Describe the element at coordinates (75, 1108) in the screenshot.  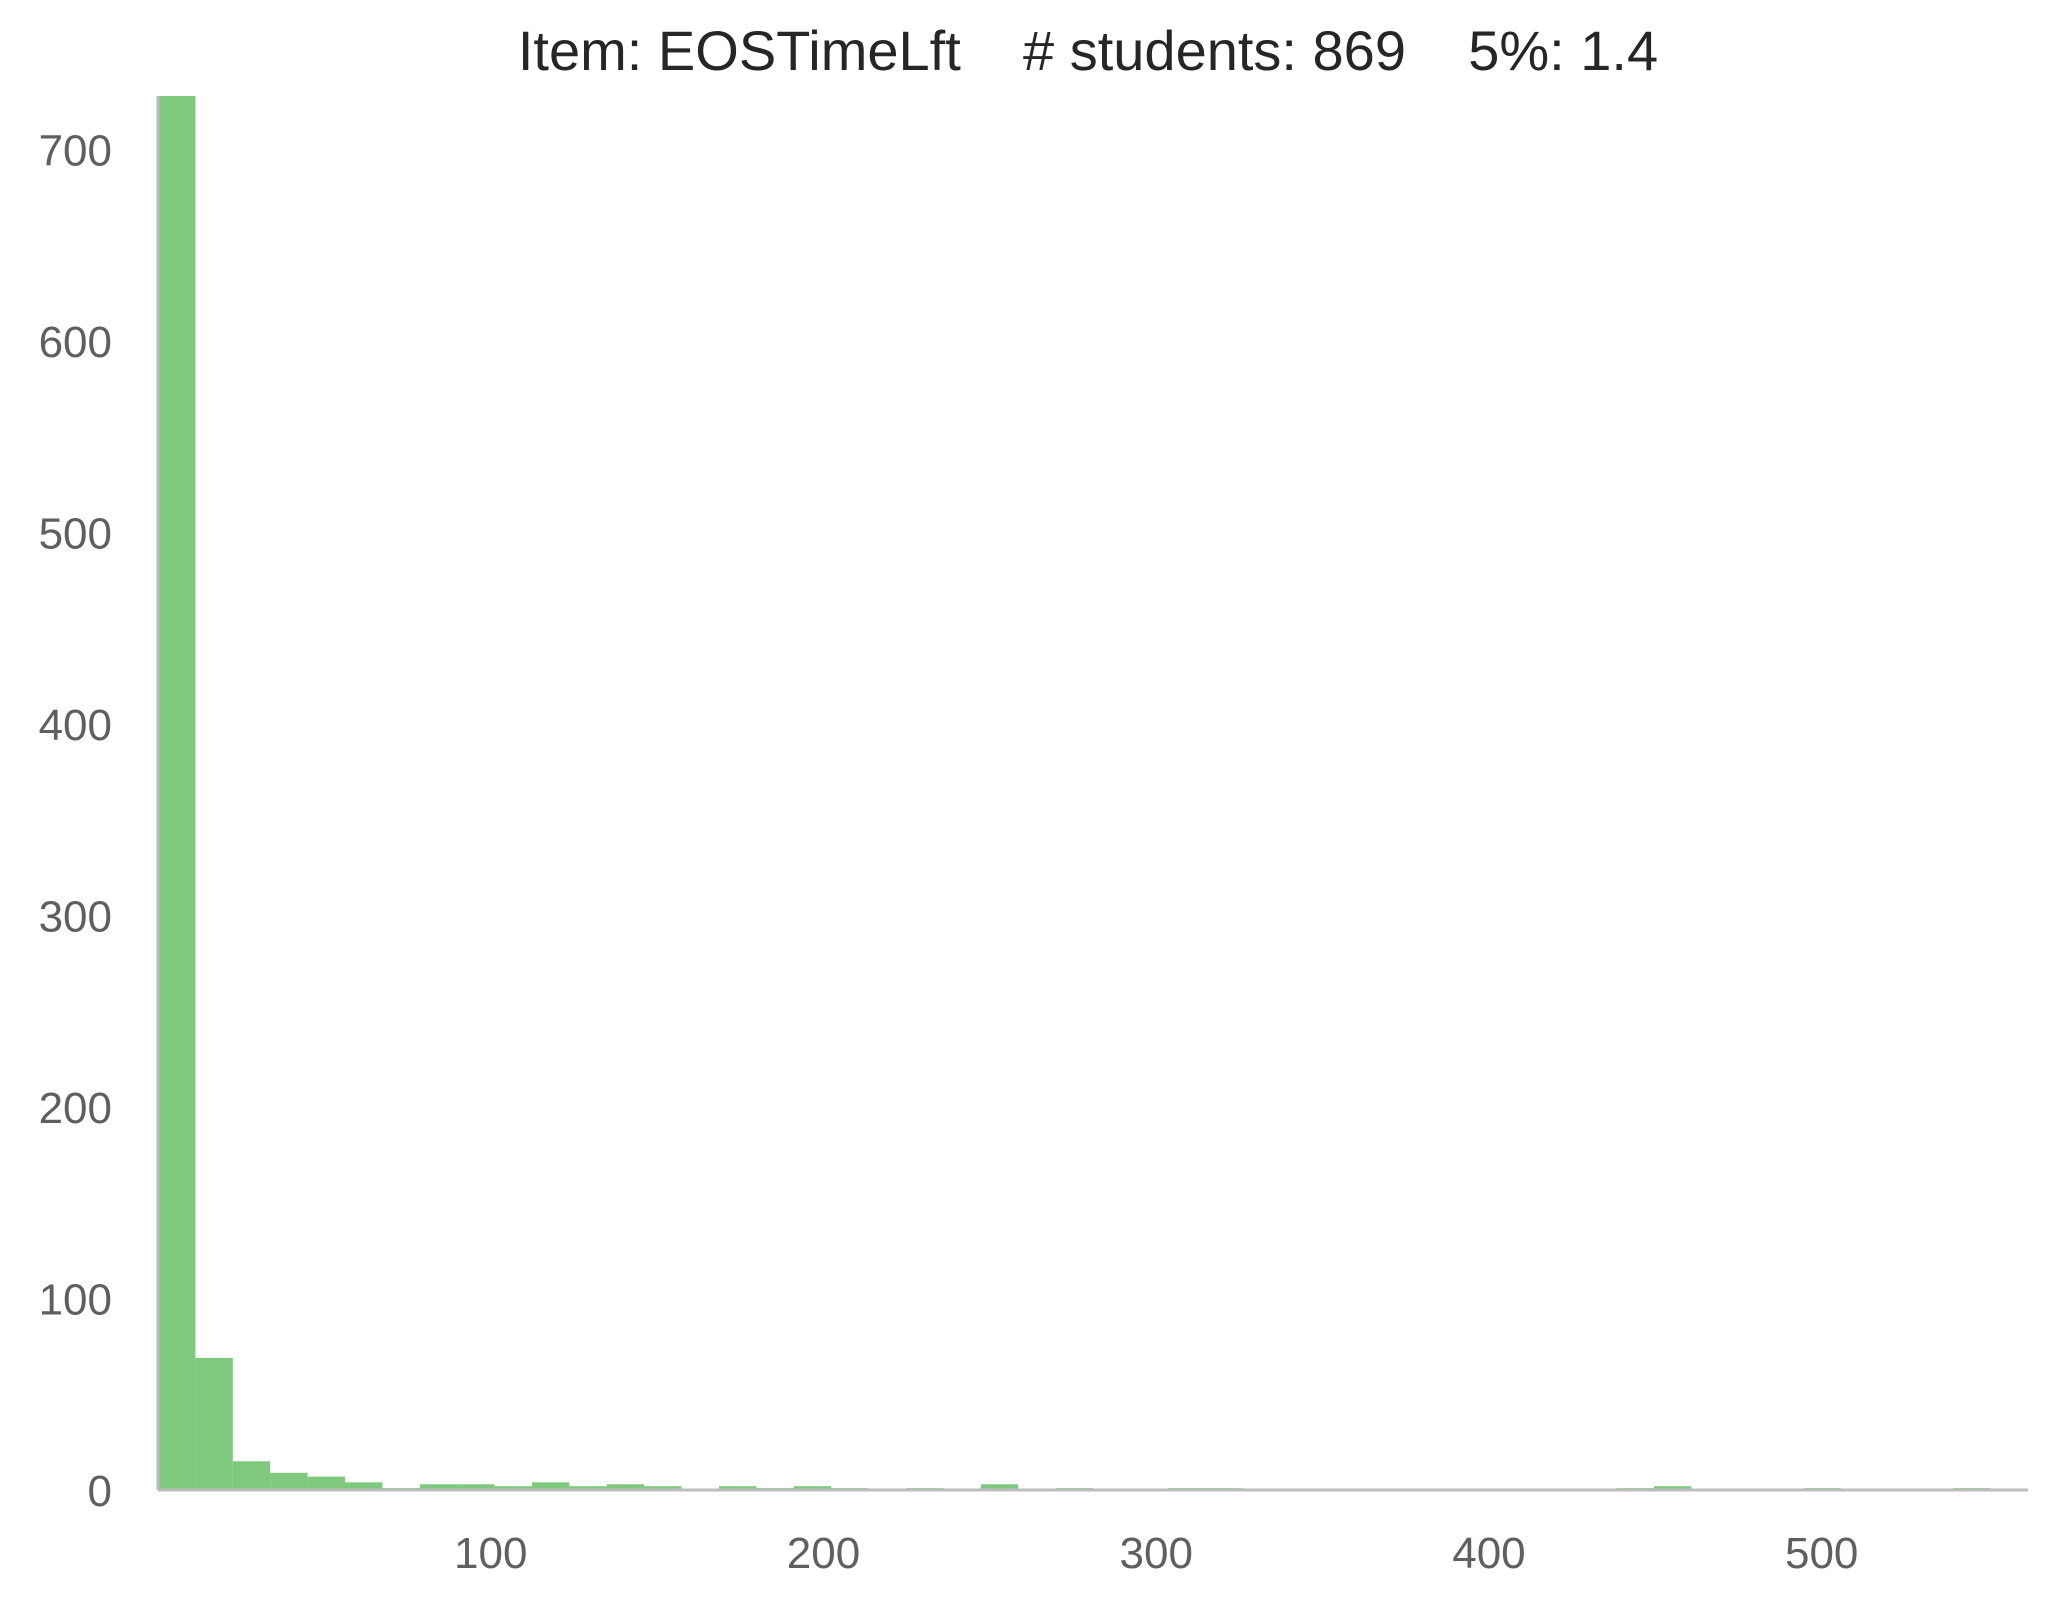
I see `y-tick-label: 200` at that location.